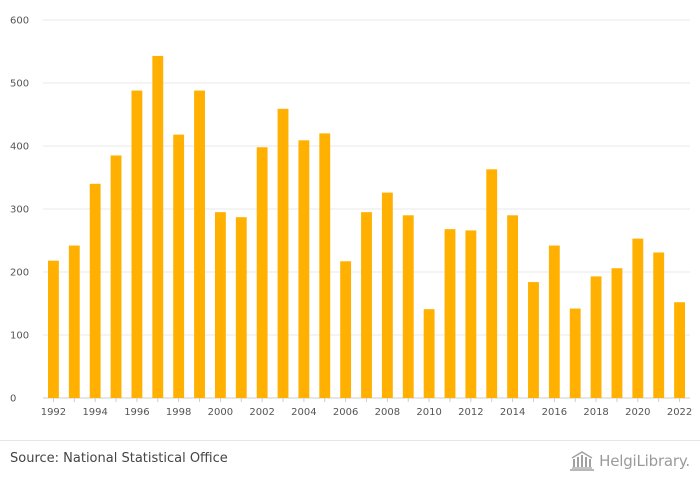 The image size is (700, 483). Describe the element at coordinates (220, 412) in the screenshot. I see `x-tick-label: 2000` at that location.